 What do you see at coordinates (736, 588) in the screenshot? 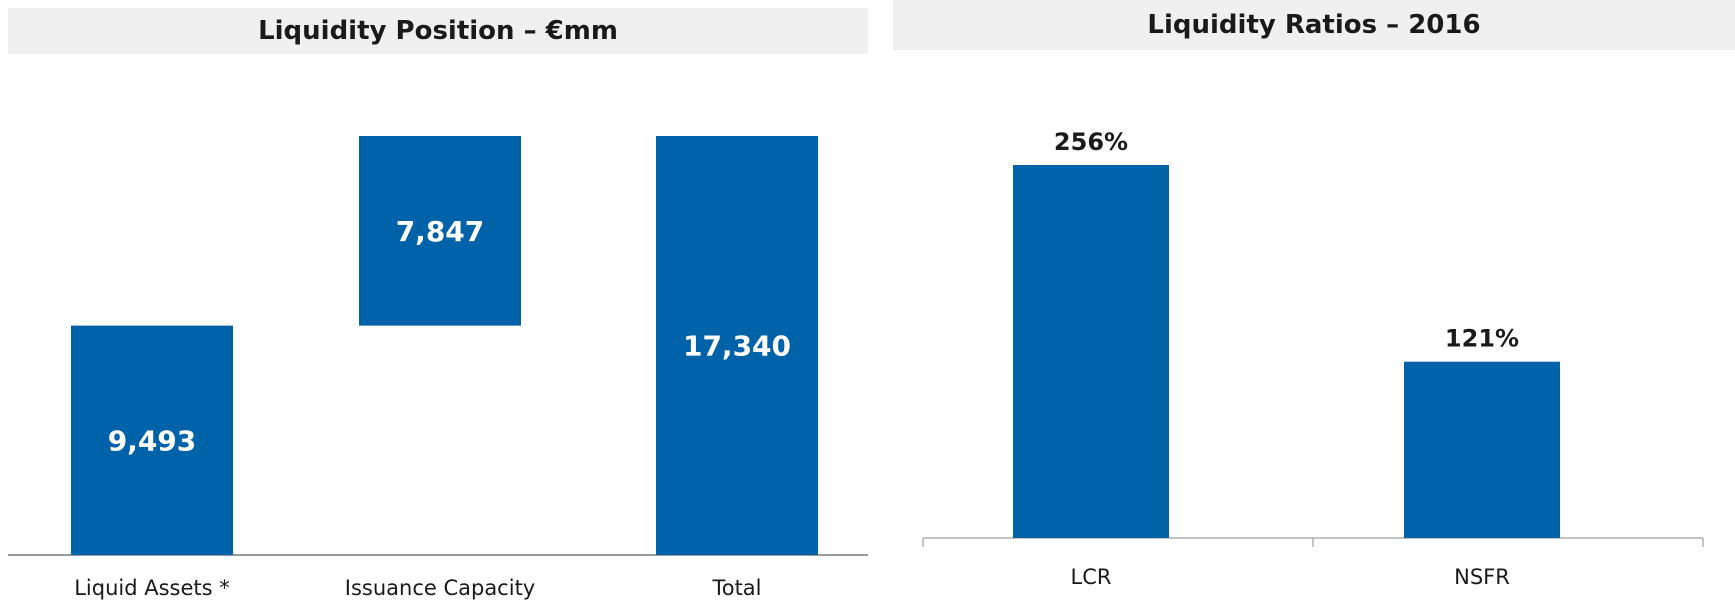
I see `position-category-label: Total` at bounding box center [736, 588].